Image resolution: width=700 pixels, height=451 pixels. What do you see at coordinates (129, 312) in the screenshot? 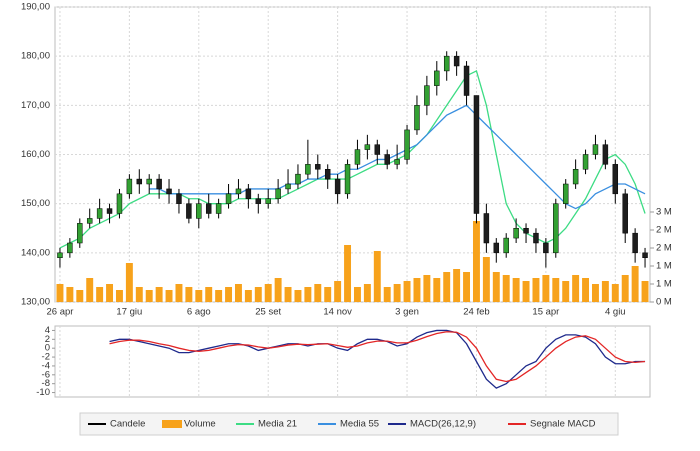
I see `x-tick-label: 17 giu` at bounding box center [129, 312].